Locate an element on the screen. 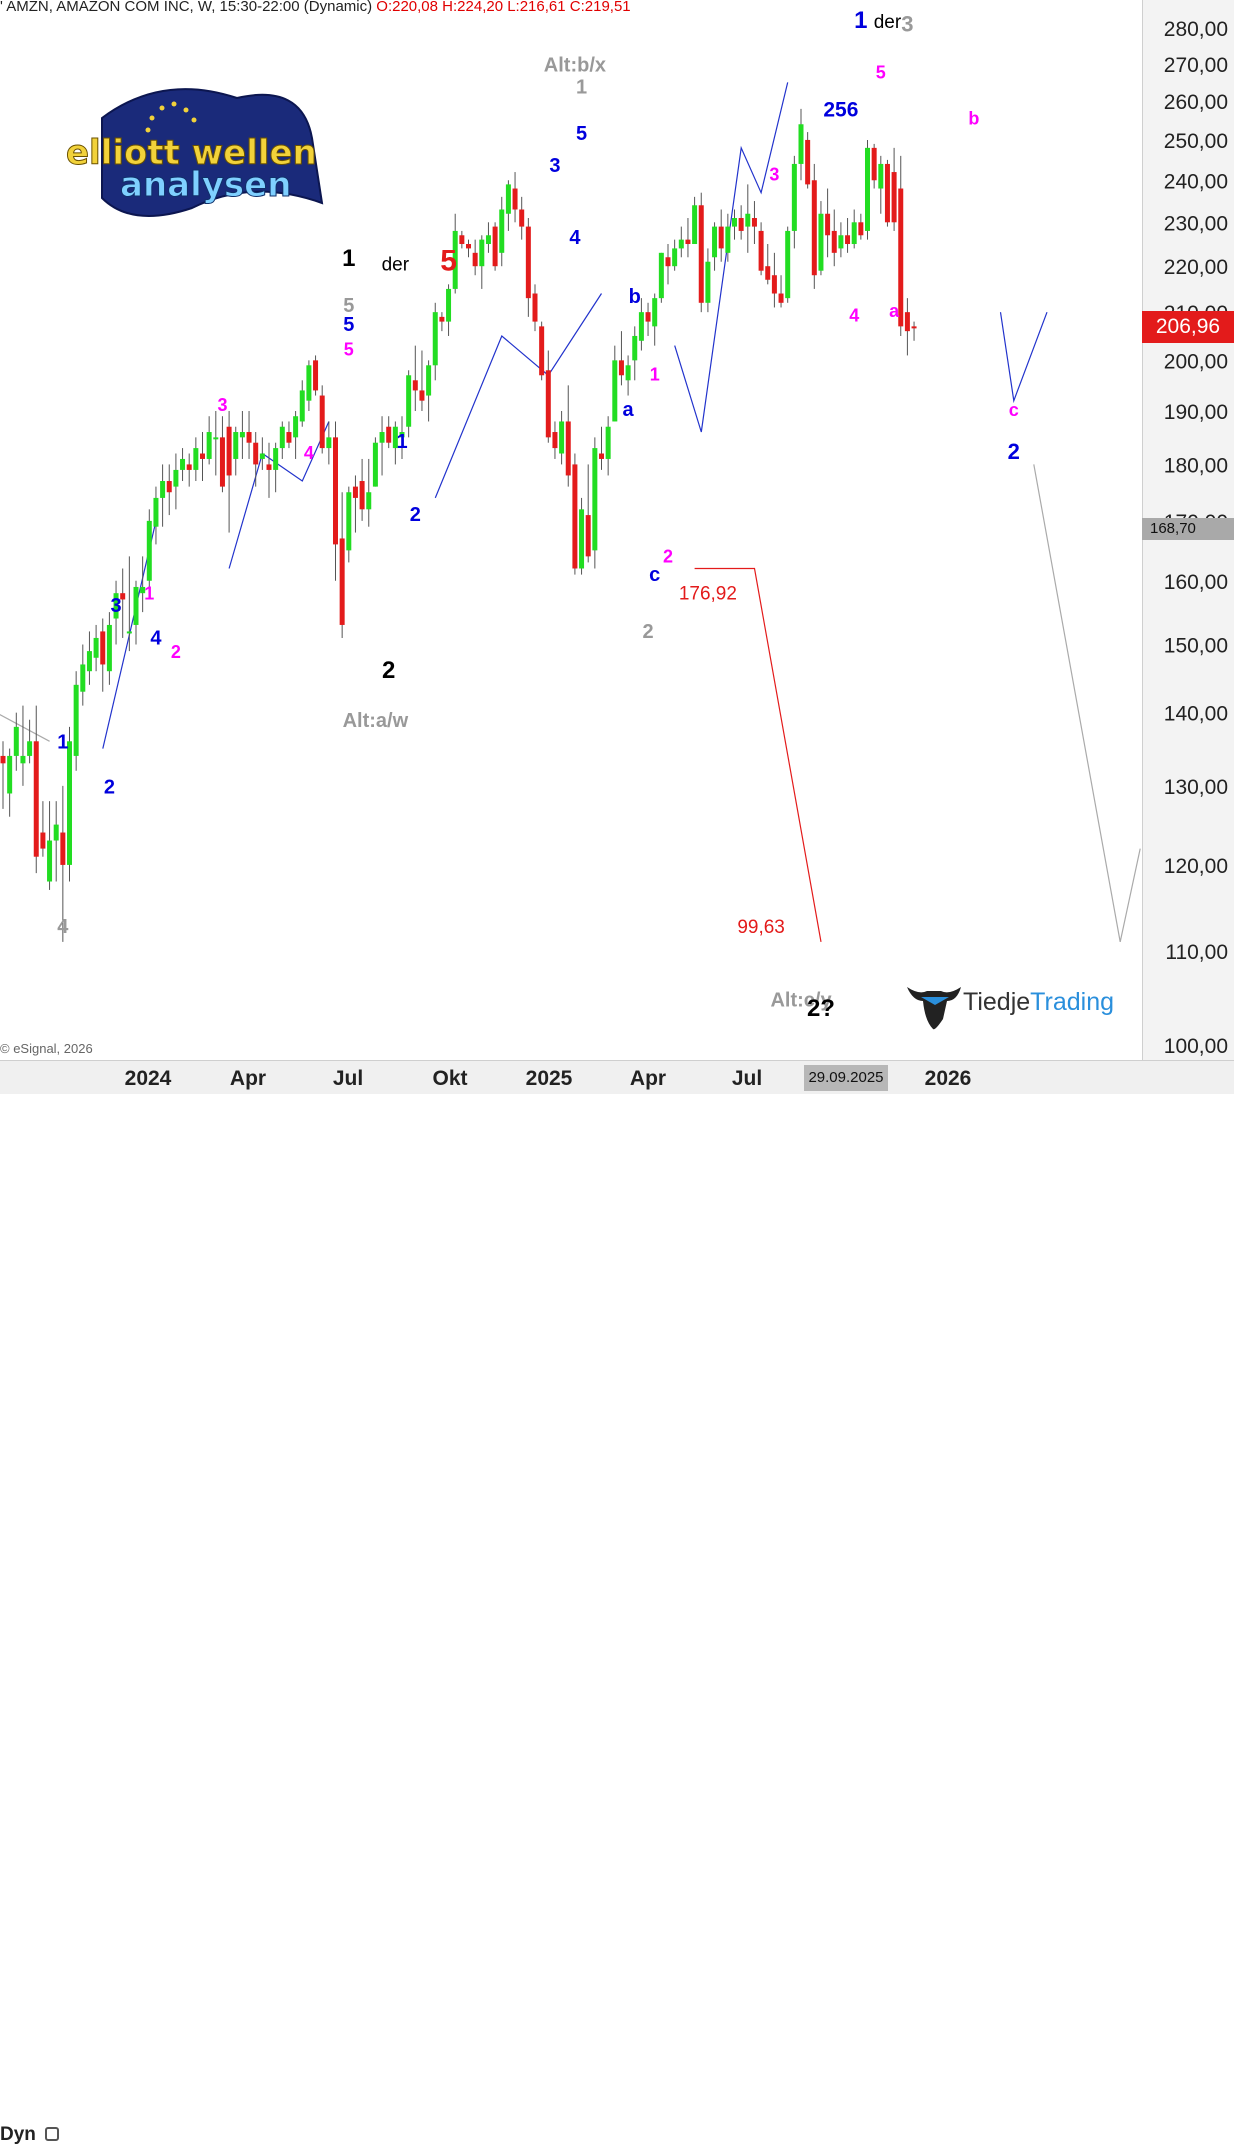 This screenshot has height=2146, width=1234. wave-path-grey is located at coordinates (25, 728).